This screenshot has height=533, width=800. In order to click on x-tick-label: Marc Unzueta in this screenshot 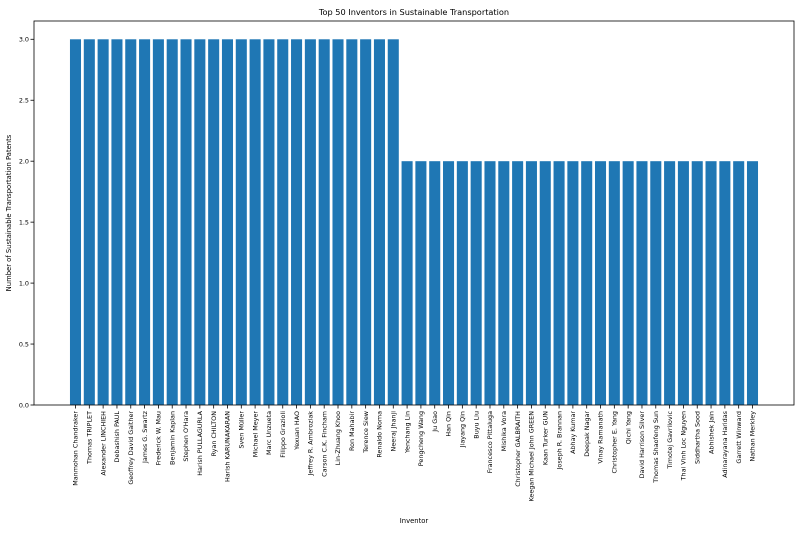, I will do `click(269, 433)`.